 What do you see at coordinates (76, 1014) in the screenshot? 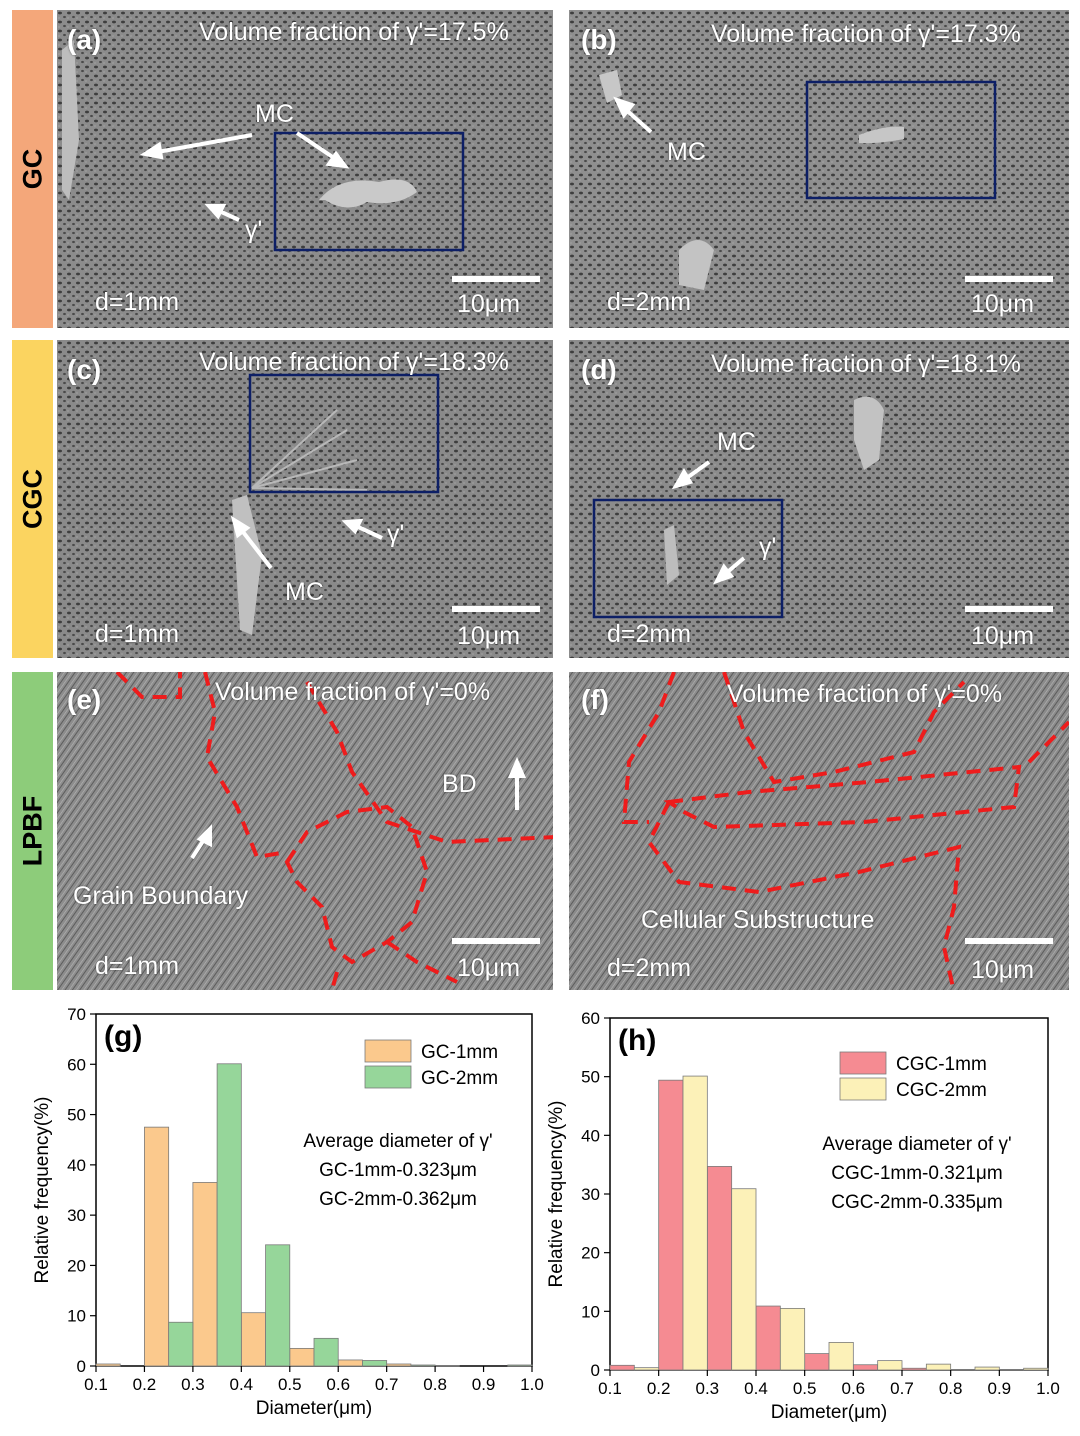
I see `y-tick-label: 70` at bounding box center [76, 1014].